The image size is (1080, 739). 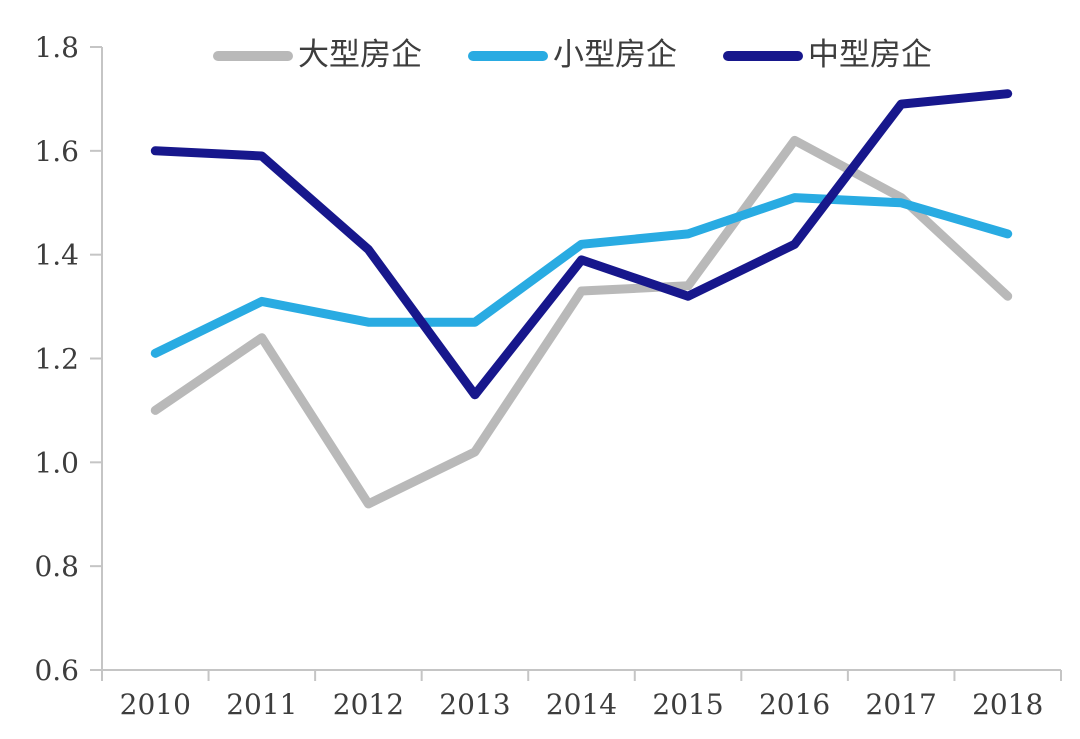 I want to click on svg-text: 2012, so click(x=368, y=704).